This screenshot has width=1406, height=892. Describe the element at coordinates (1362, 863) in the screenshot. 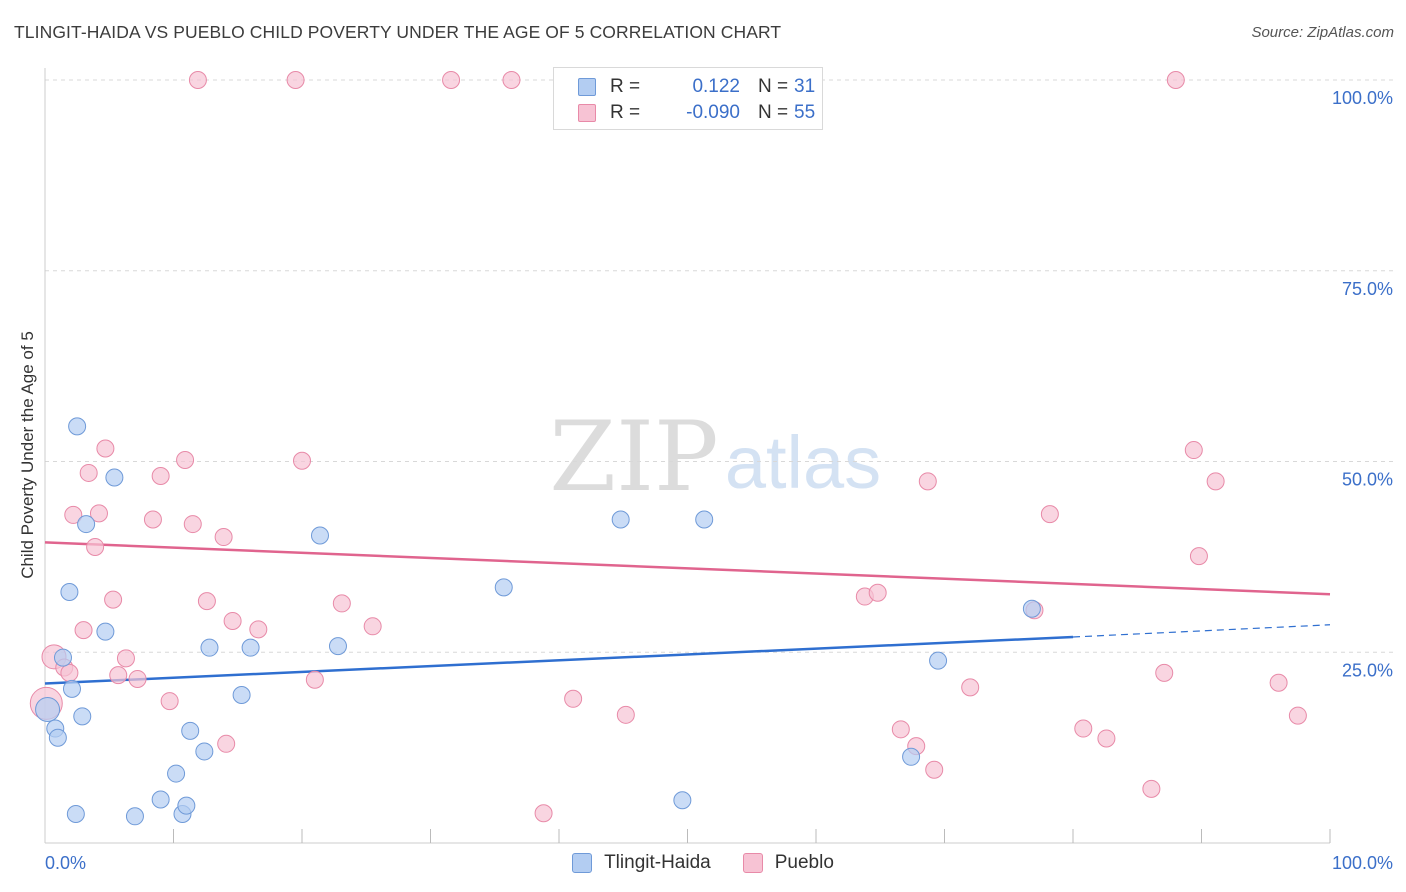

I see `x-tick-label: 100.0%` at that location.